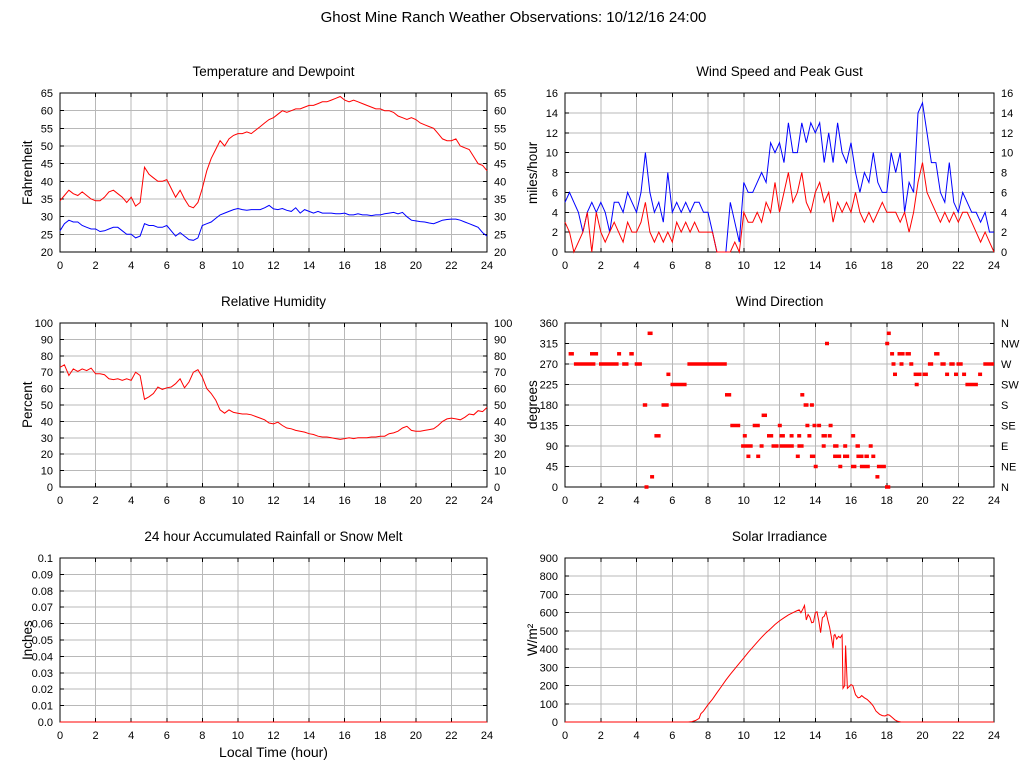  I want to click on svg-text: 0.09, so click(42, 575).